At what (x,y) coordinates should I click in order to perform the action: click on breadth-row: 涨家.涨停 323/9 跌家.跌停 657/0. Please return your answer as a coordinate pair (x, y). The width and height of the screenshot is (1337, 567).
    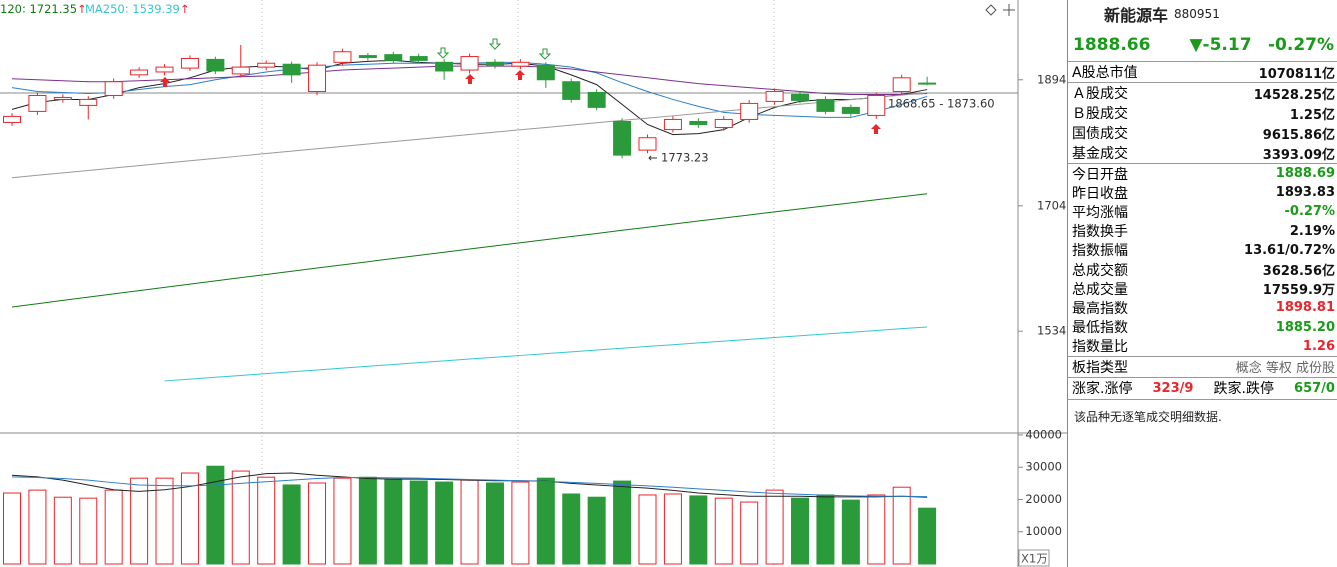
    Looking at the image, I should click on (1202, 389).